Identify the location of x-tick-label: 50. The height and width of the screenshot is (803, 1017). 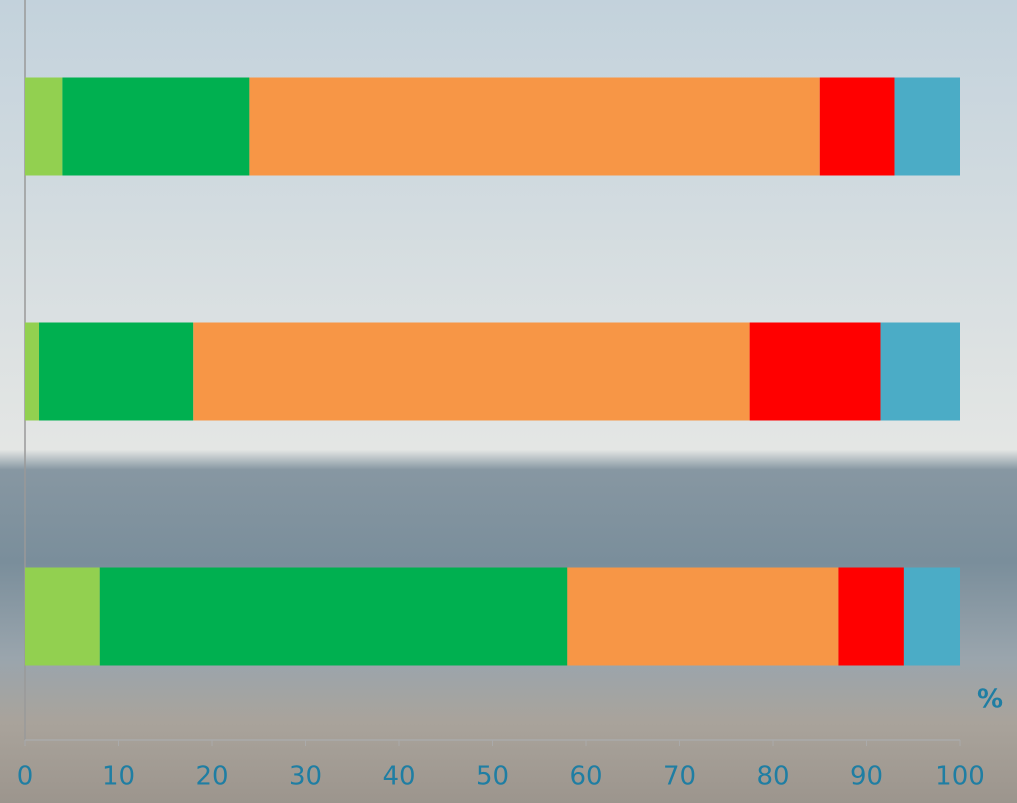
(492, 777).